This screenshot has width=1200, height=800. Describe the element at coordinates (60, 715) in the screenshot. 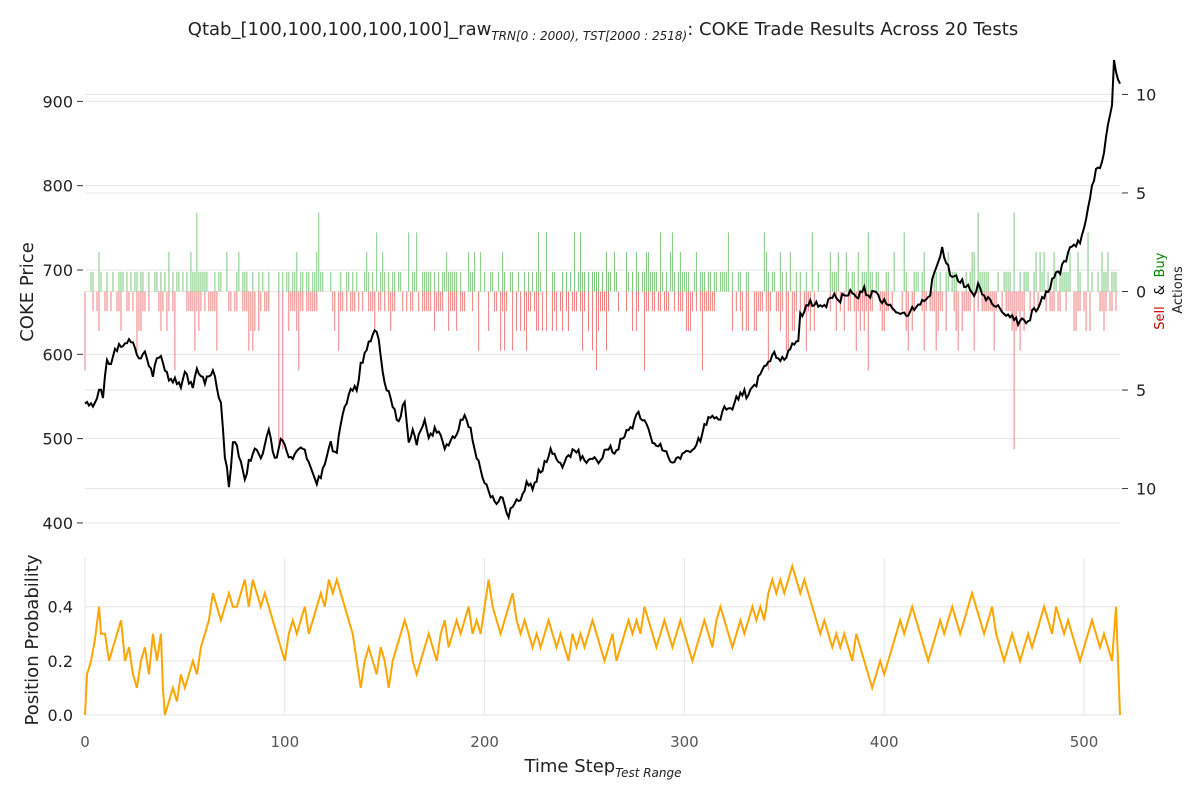

I see `y-tick-label: 0.0` at that location.